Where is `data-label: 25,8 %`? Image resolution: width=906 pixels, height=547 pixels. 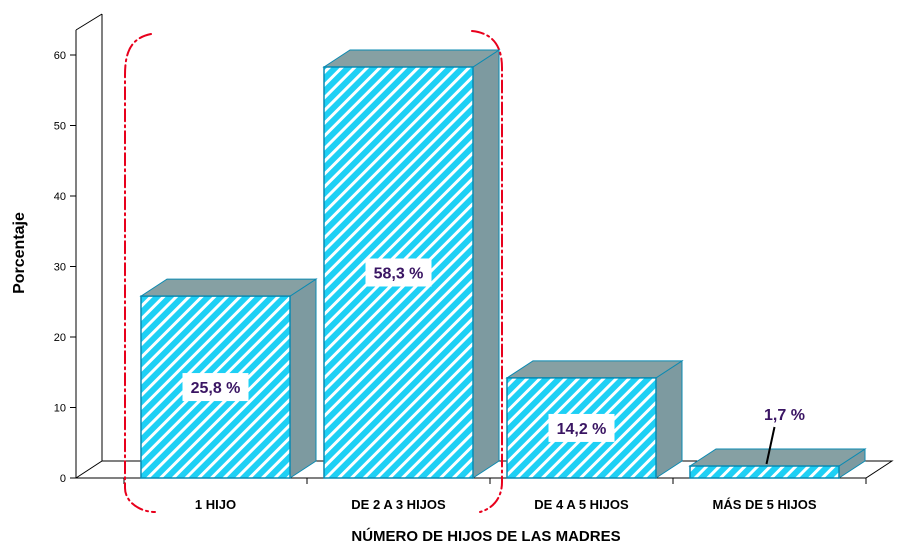 data-label: 25,8 % is located at coordinates (215, 387).